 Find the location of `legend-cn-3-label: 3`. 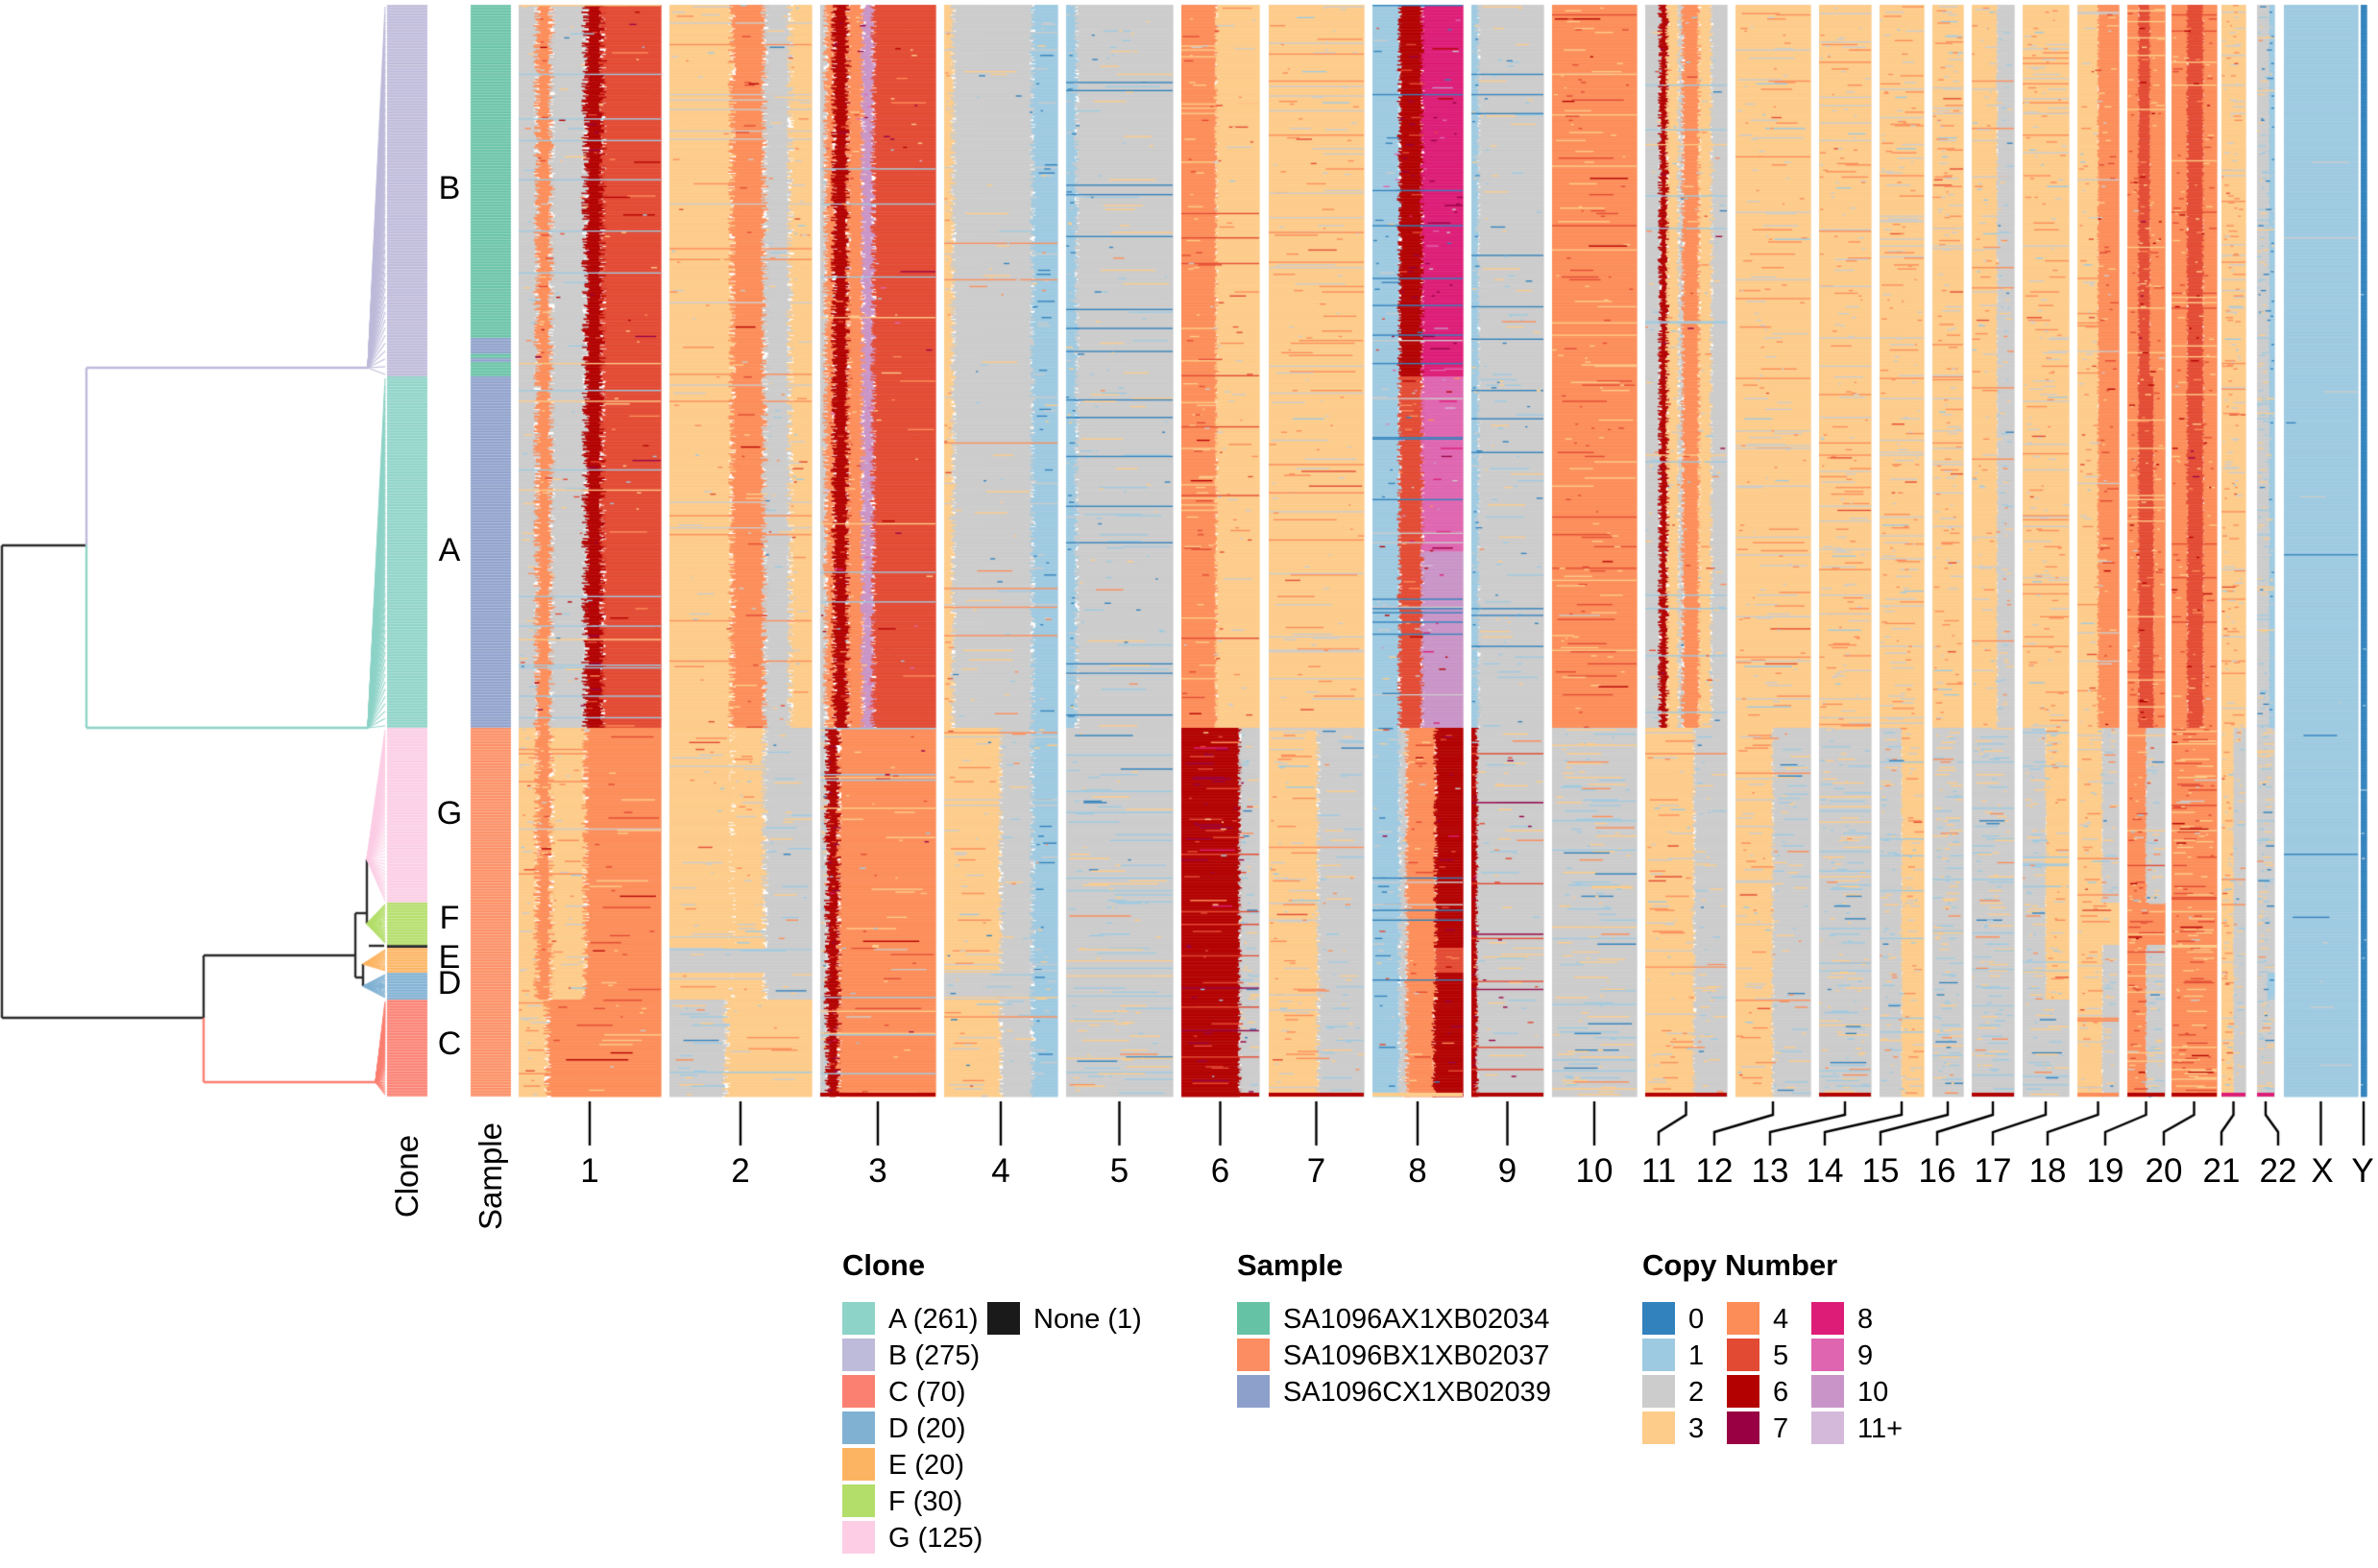

legend-cn-3-label: 3 is located at coordinates (1696, 1428).